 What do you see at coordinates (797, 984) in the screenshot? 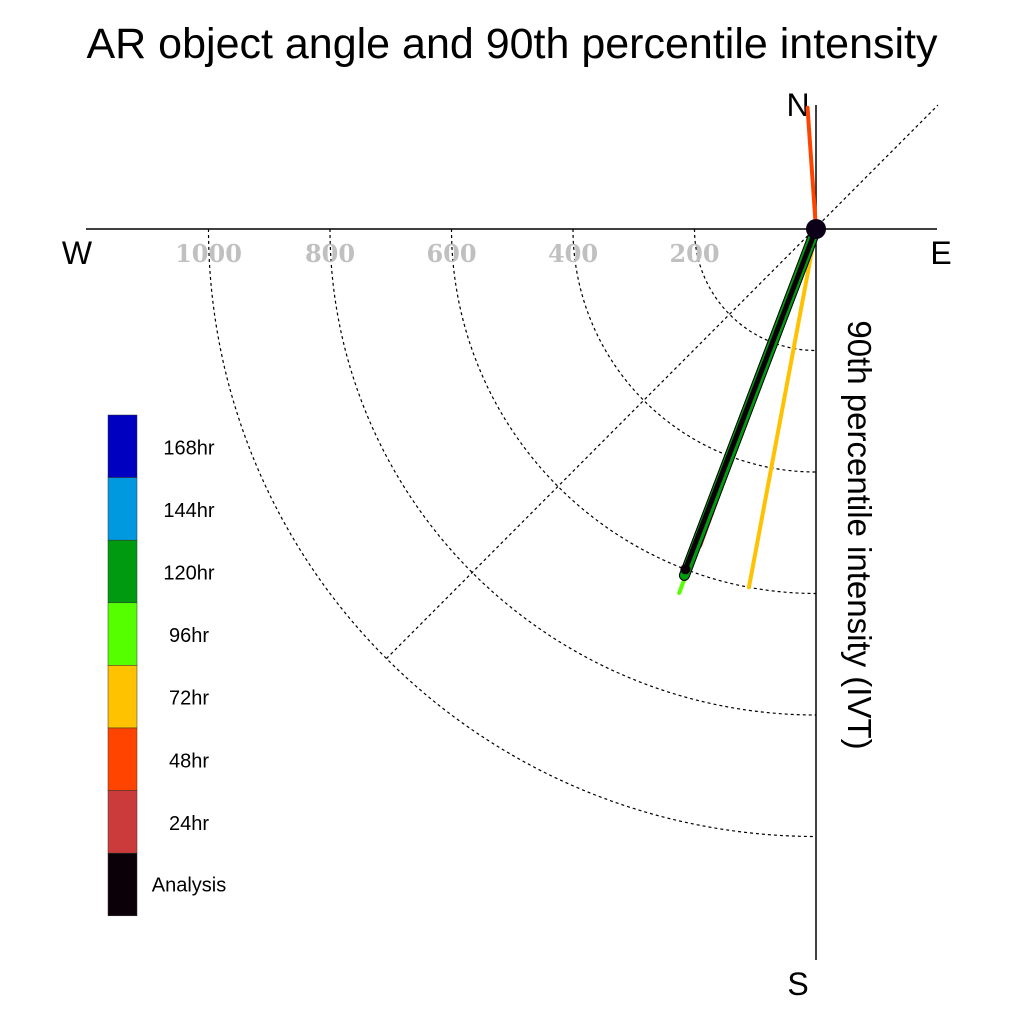
I see `south-label: S` at bounding box center [797, 984].